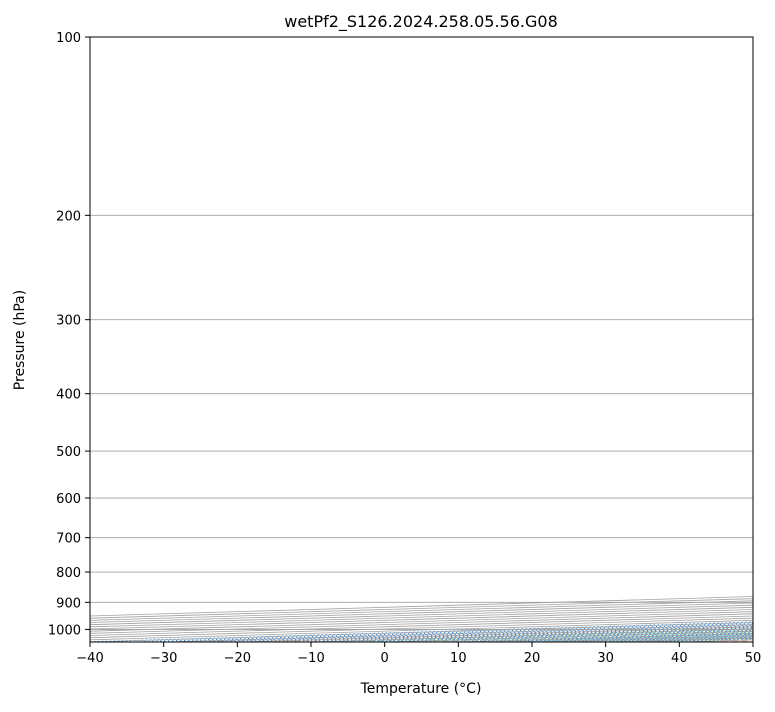  I want to click on x-axis-label: Temperature (°C), so click(421, 689).